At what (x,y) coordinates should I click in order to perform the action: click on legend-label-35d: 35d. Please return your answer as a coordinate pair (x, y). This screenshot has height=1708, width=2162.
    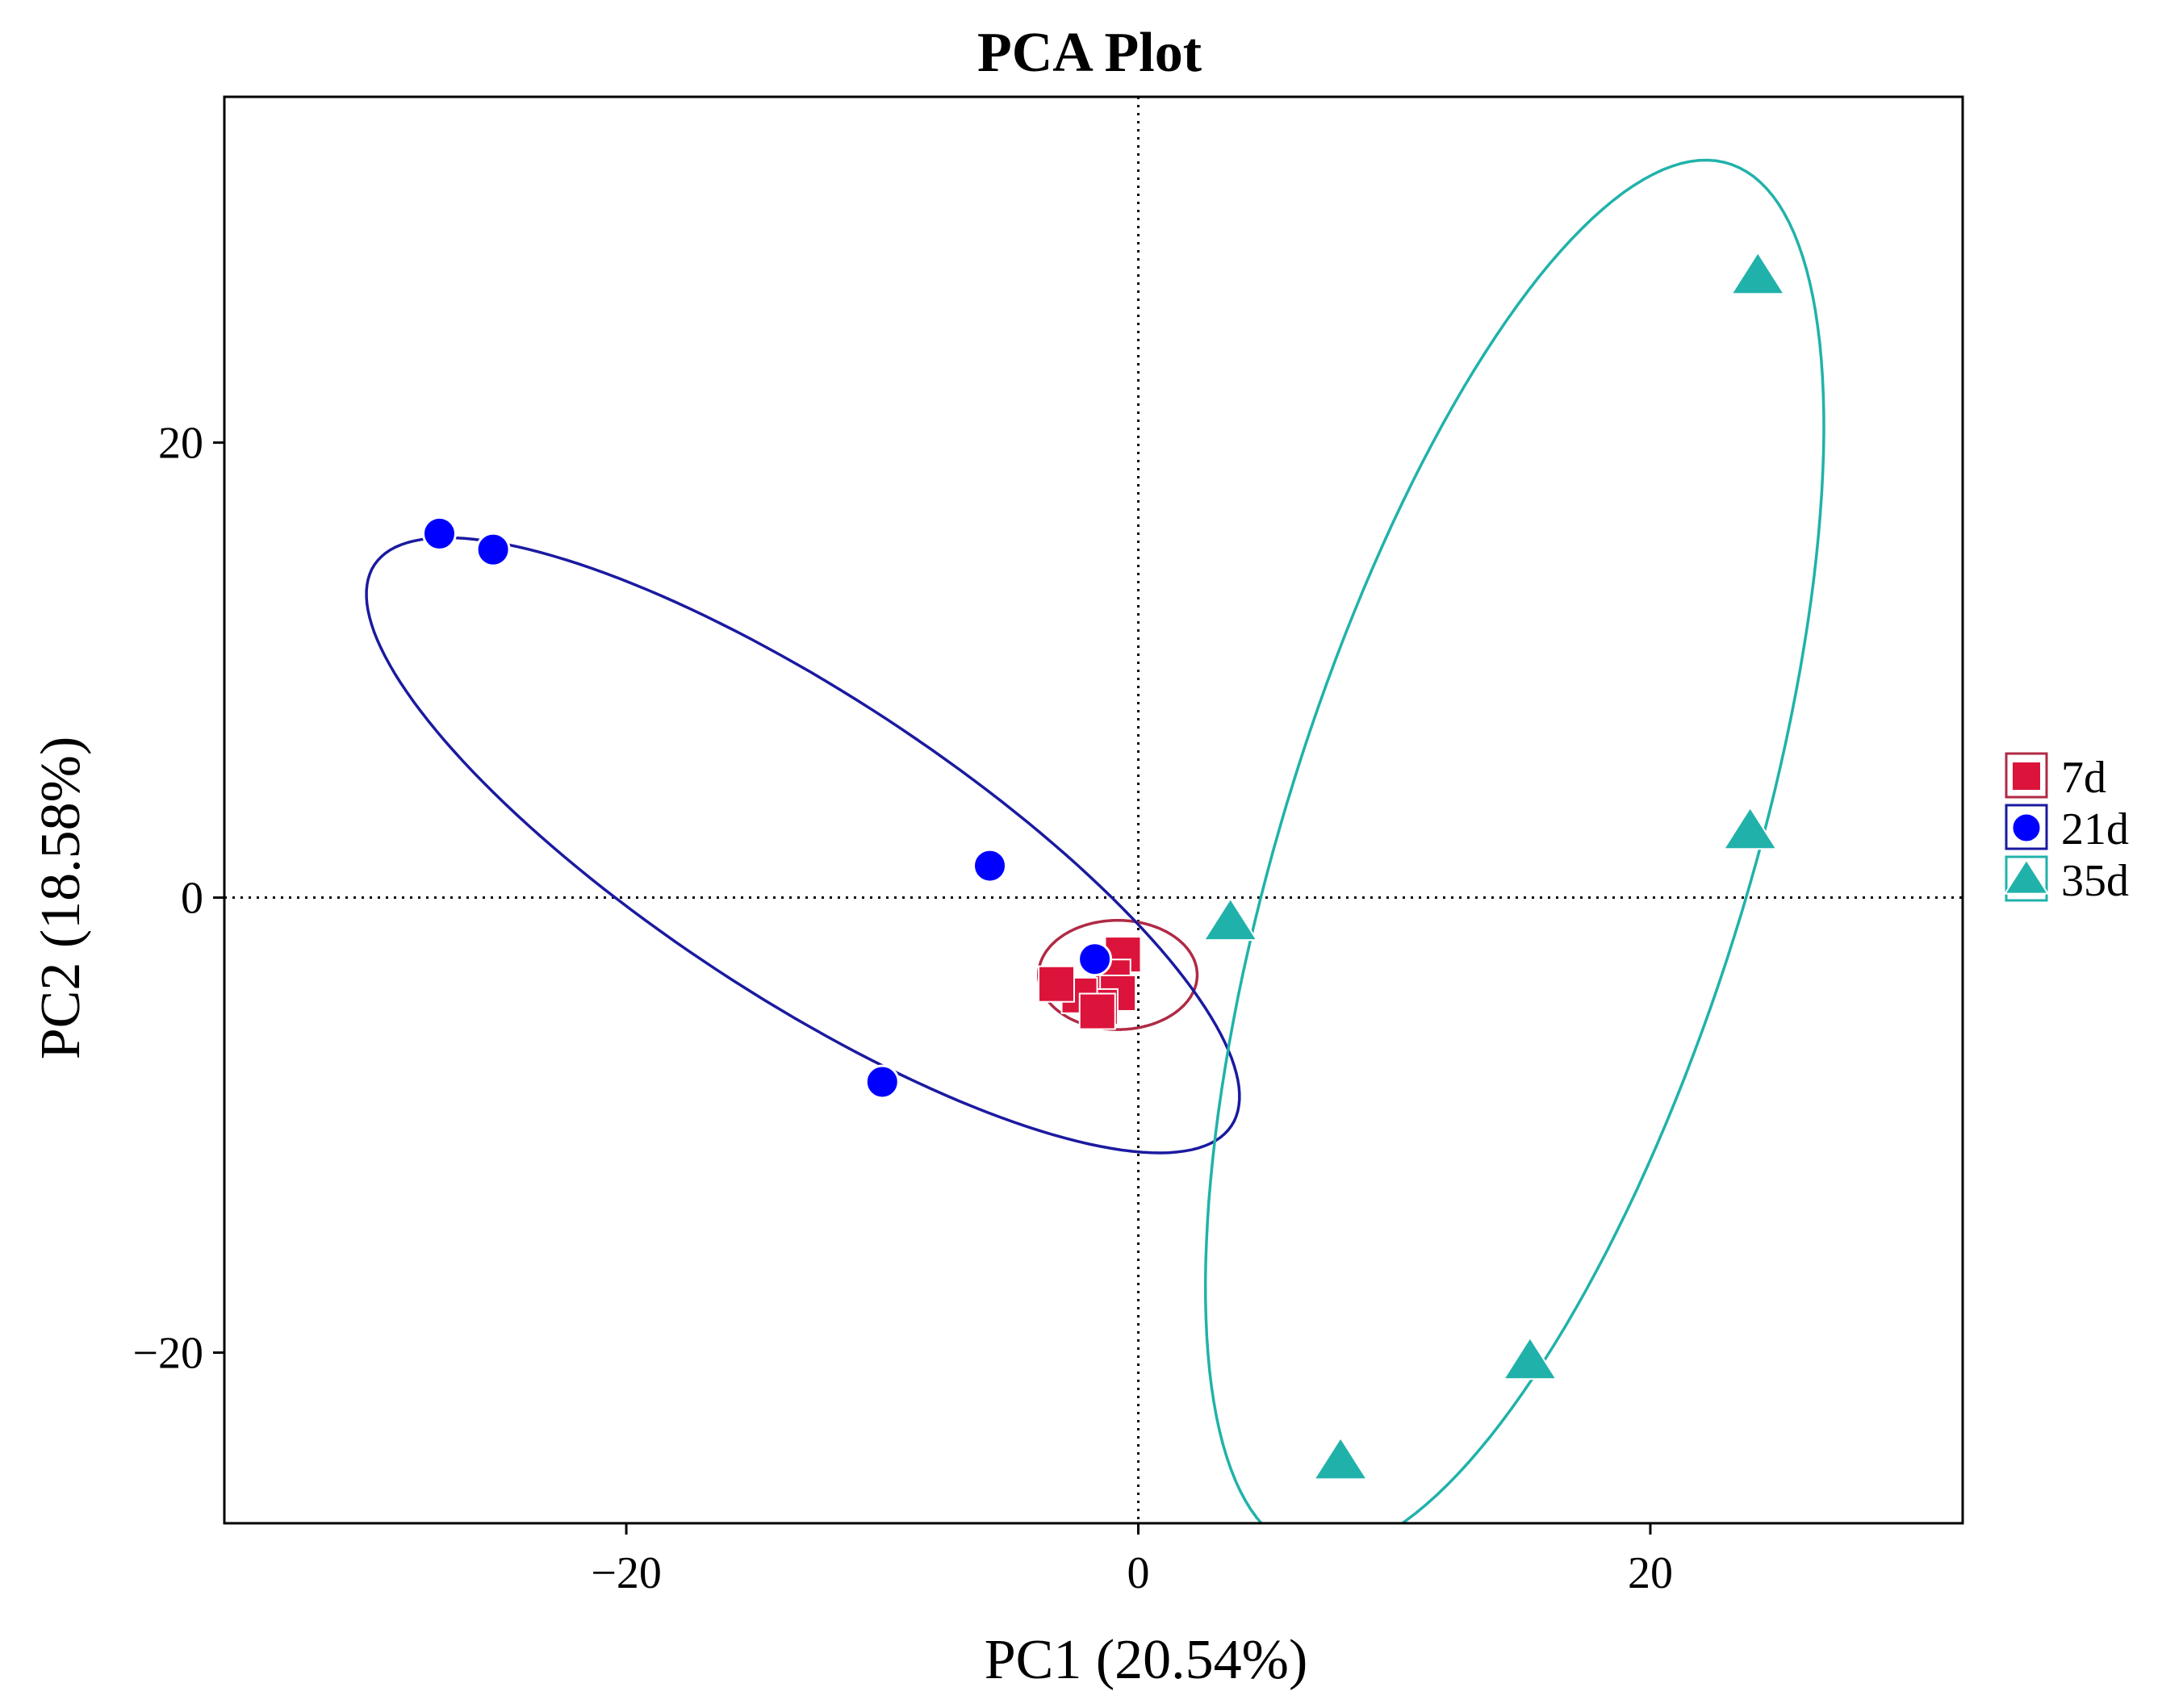
    Looking at the image, I should click on (2095, 881).